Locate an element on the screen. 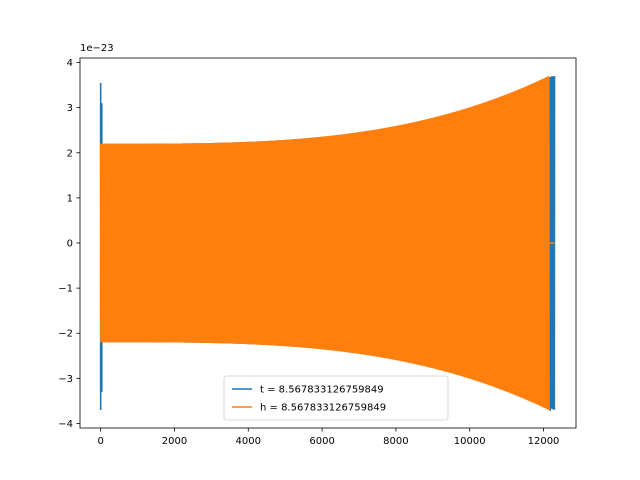 This screenshot has width=640, height=480. y-tick-label: 3 is located at coordinates (70, 108).